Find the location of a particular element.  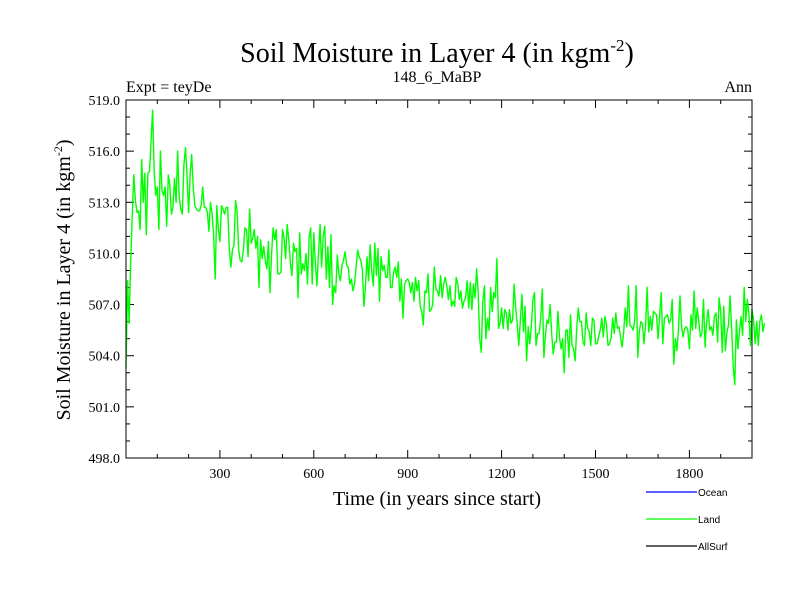

subtitle-right: Ann is located at coordinates (738, 87).